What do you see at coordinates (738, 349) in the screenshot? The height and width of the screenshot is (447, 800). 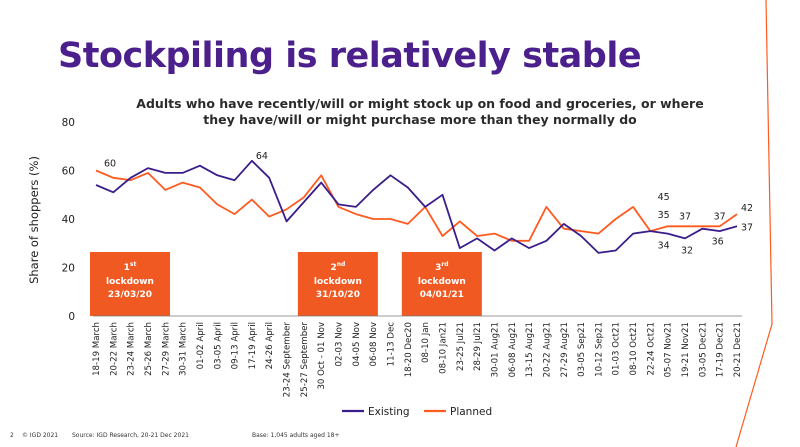 I see `x-tick-label: 20-21 Dec21` at bounding box center [738, 349].